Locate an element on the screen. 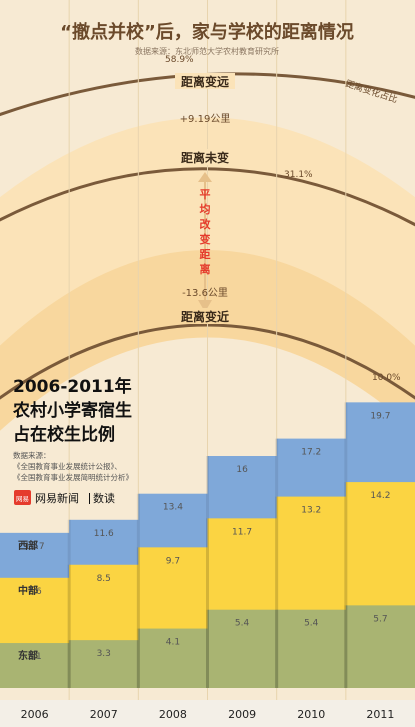 The height and width of the screenshot is (727, 415). x-axis-band is located at coordinates (207, 713).